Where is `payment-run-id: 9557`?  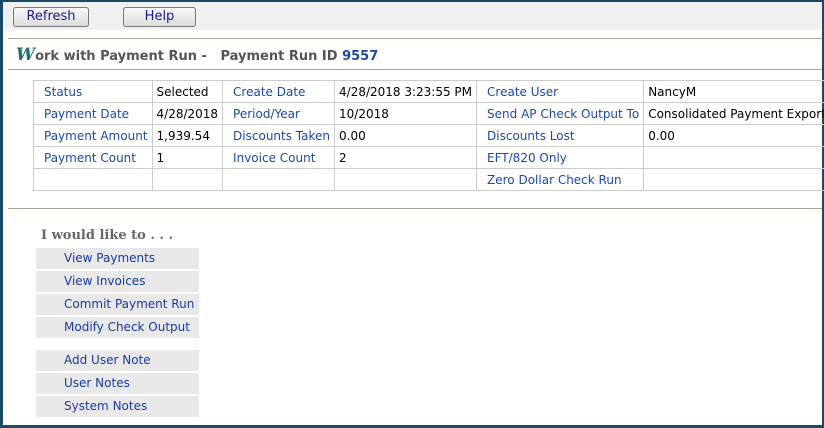
payment-run-id: 9557 is located at coordinates (360, 56).